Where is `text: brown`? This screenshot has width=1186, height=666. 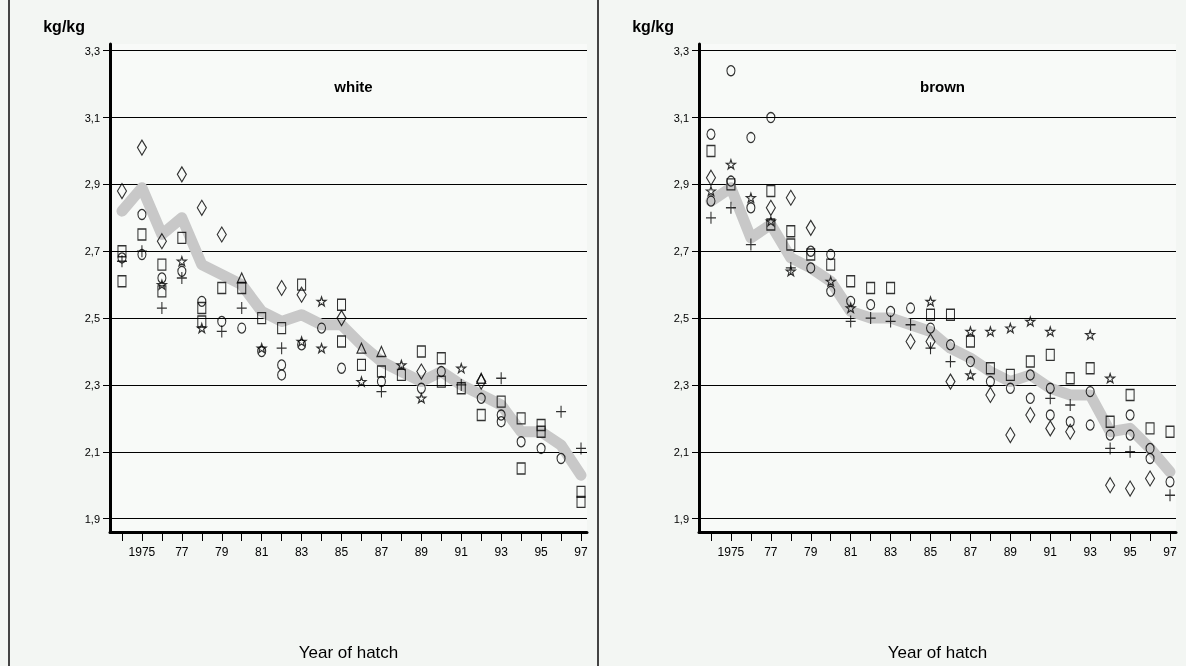 text: brown is located at coordinates (942, 86).